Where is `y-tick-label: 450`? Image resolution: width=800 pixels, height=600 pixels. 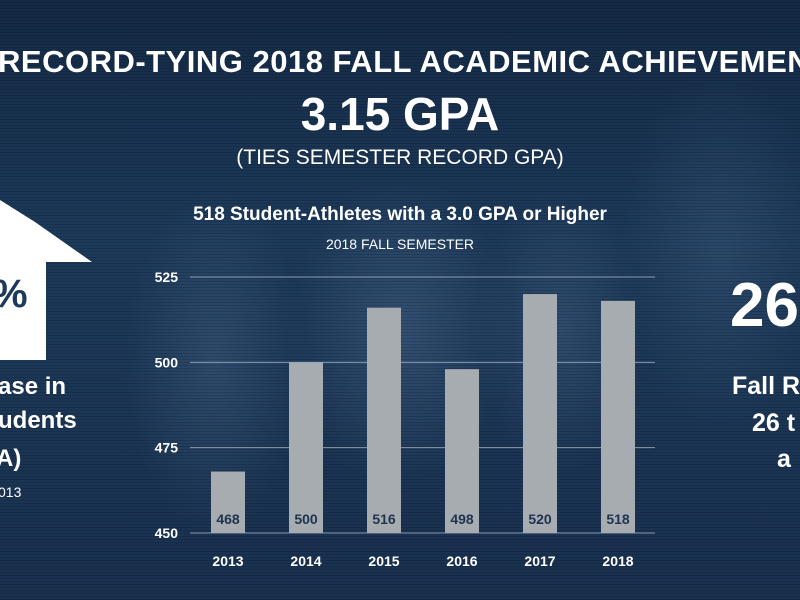
y-tick-label: 450 is located at coordinates (167, 533).